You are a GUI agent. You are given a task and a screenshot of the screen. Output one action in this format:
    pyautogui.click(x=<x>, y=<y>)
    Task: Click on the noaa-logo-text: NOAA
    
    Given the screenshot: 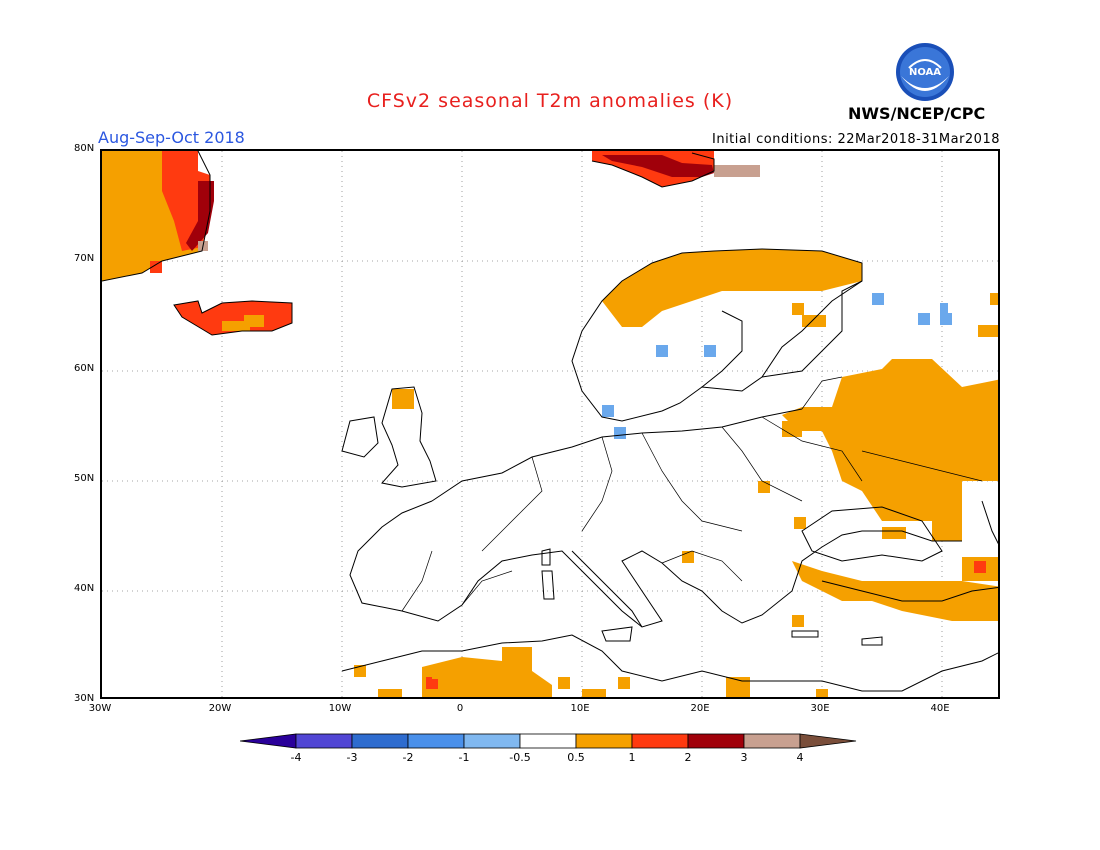 What is the action you would take?
    pyautogui.click(x=925, y=72)
    